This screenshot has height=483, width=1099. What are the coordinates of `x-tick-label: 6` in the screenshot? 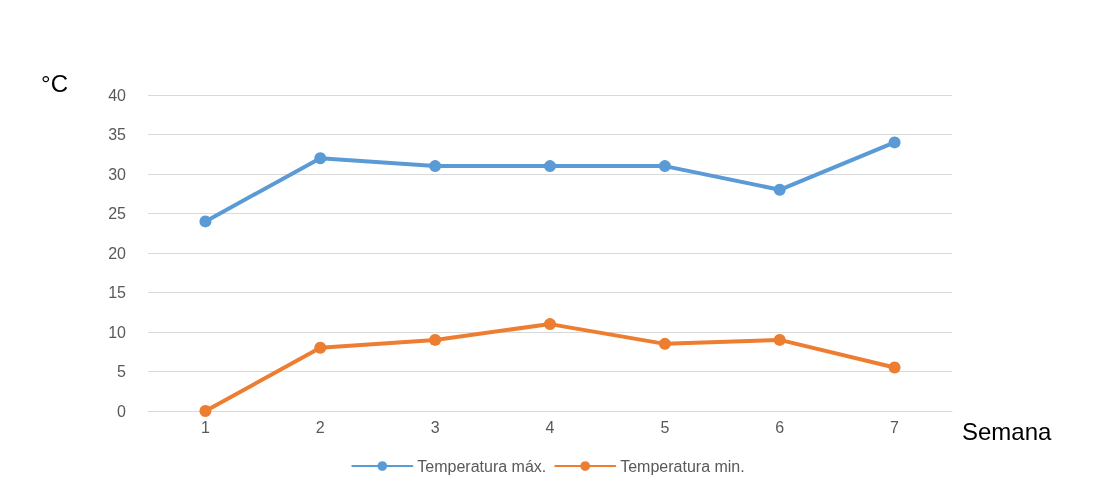 It's located at (780, 427).